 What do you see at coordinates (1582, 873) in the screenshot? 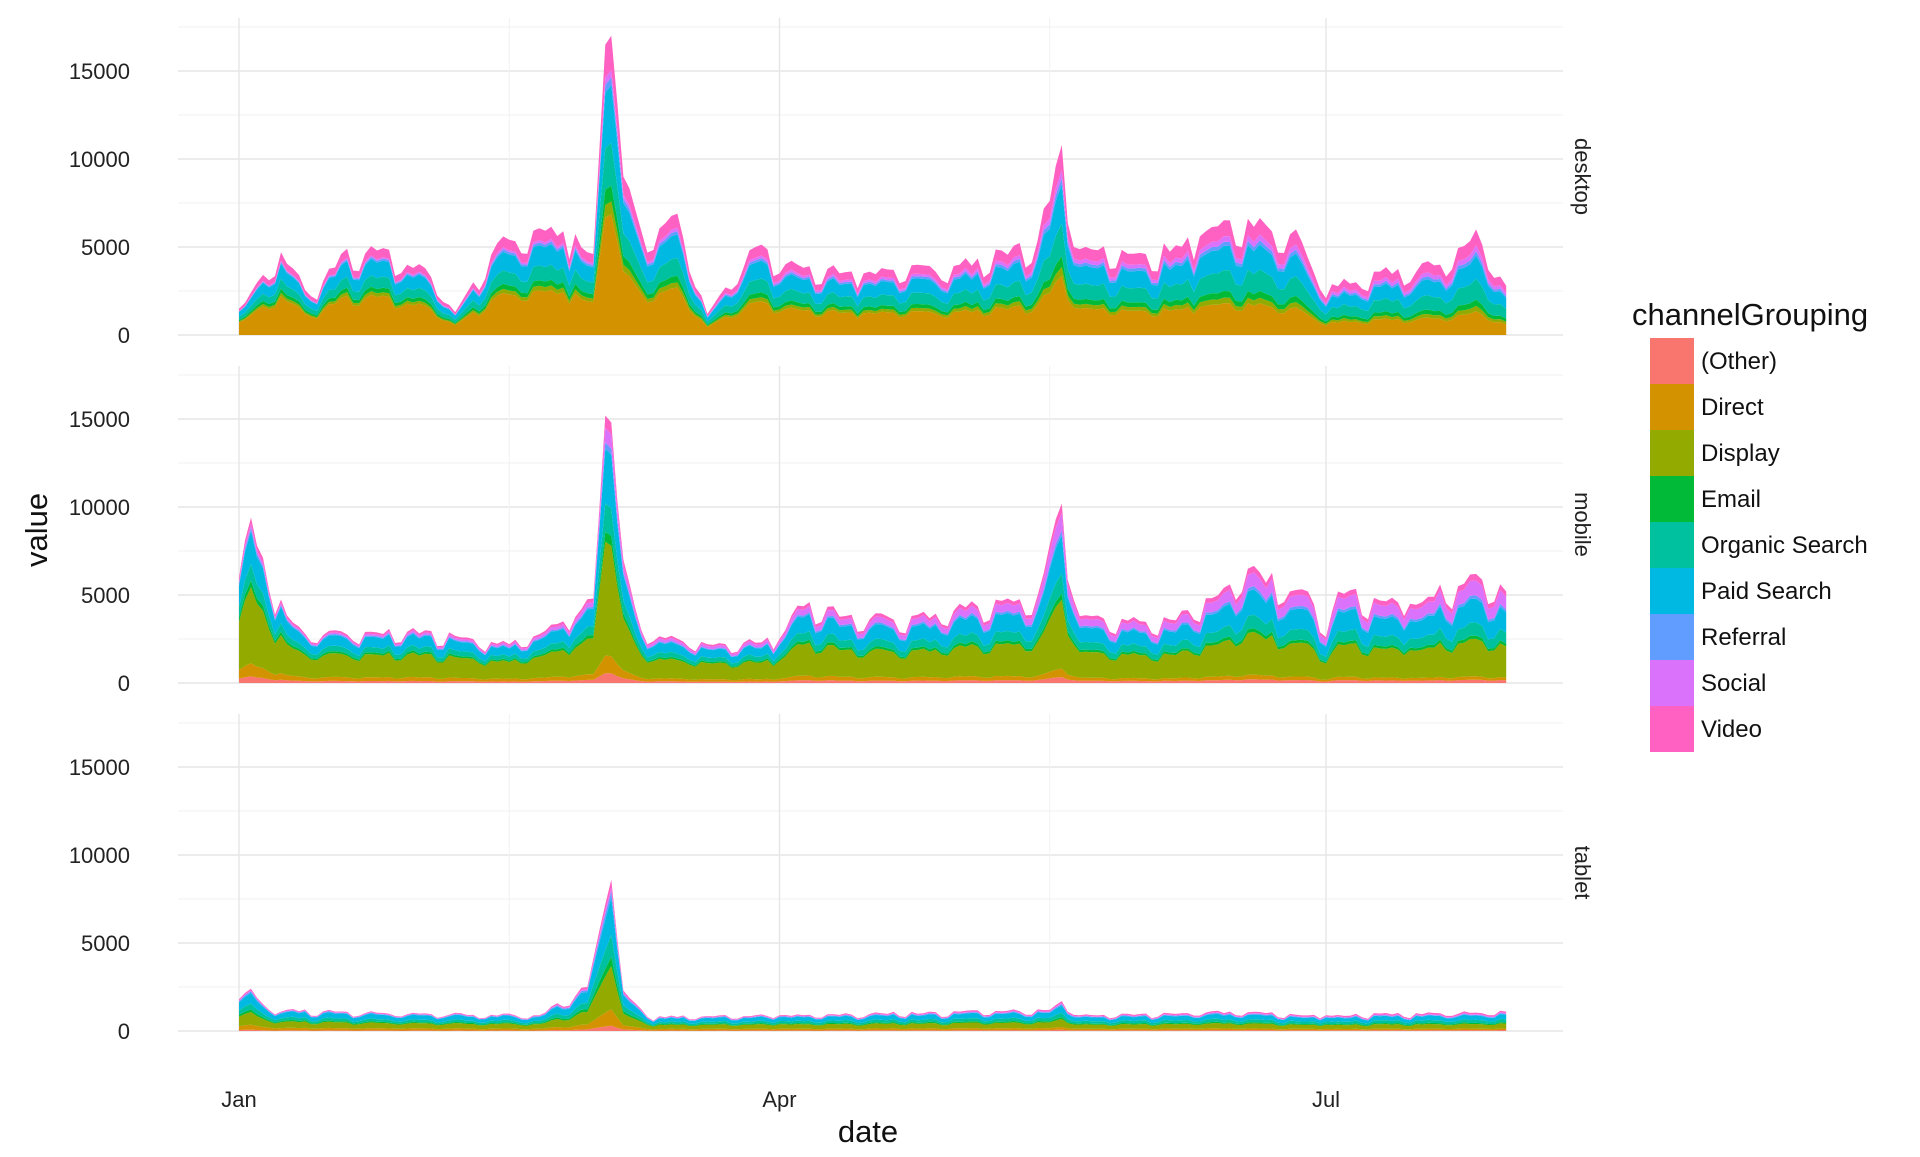
I see `facet-label-tablet: tablet` at bounding box center [1582, 873].